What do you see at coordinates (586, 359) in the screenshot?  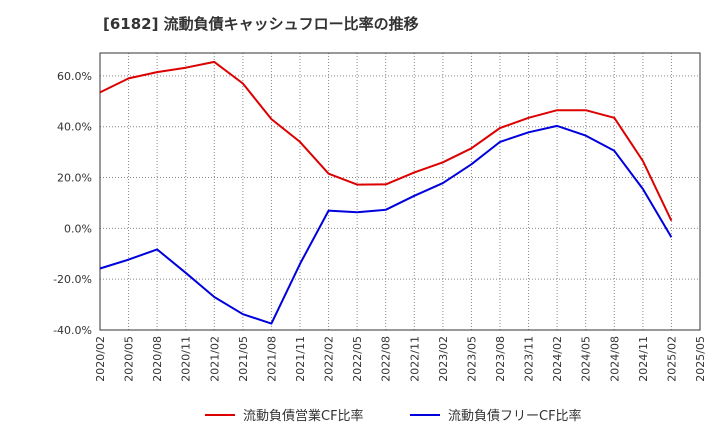 I see `x-tick-label: 2024/05` at bounding box center [586, 359].